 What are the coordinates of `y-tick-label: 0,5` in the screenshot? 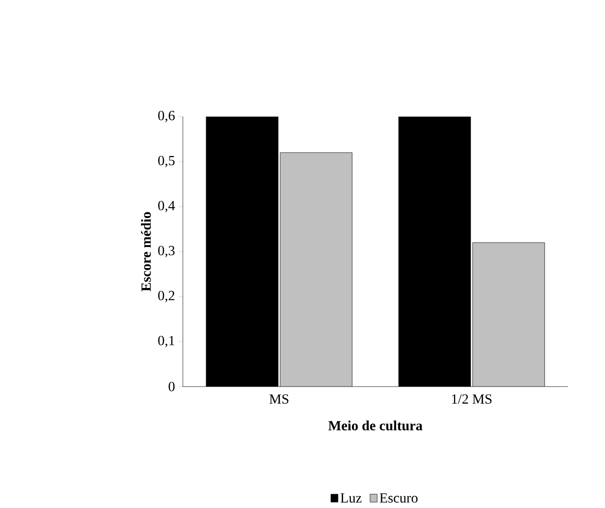 It's located at (166, 162).